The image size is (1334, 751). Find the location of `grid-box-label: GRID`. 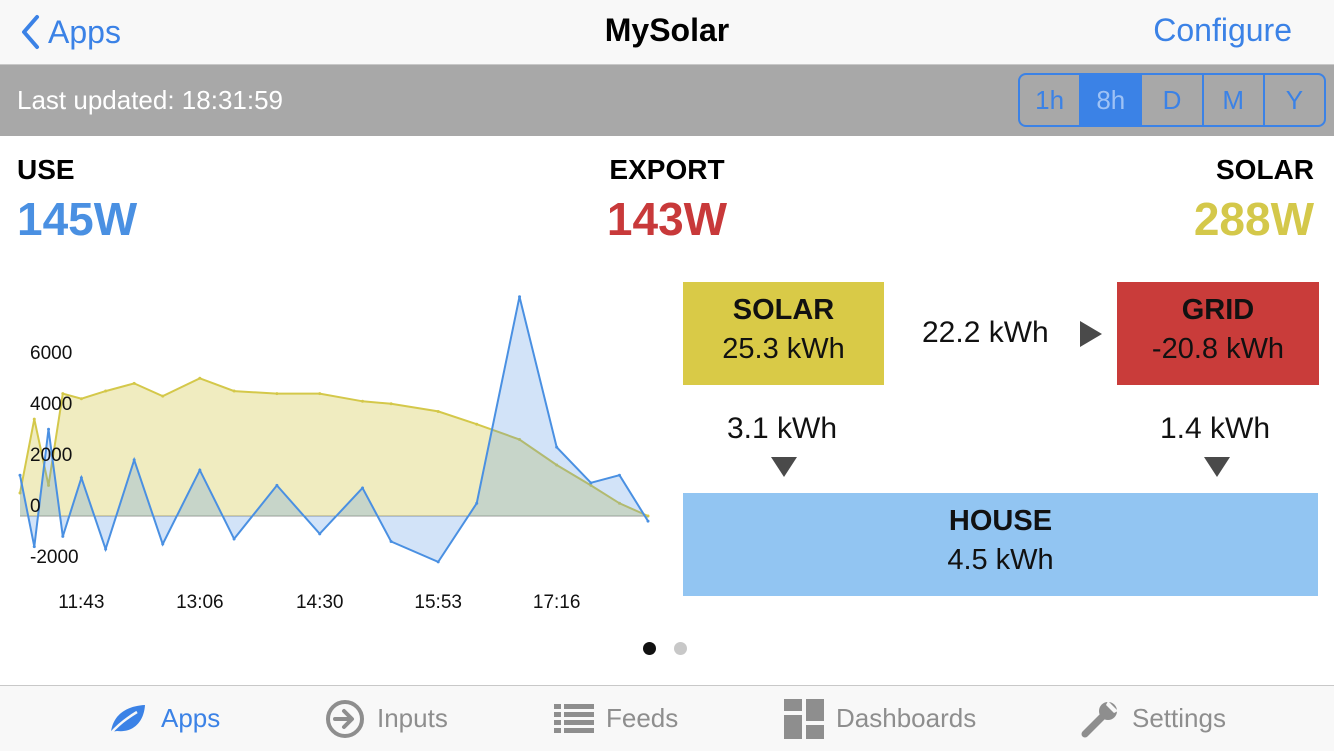

grid-box-label: GRID is located at coordinates (1218, 310).